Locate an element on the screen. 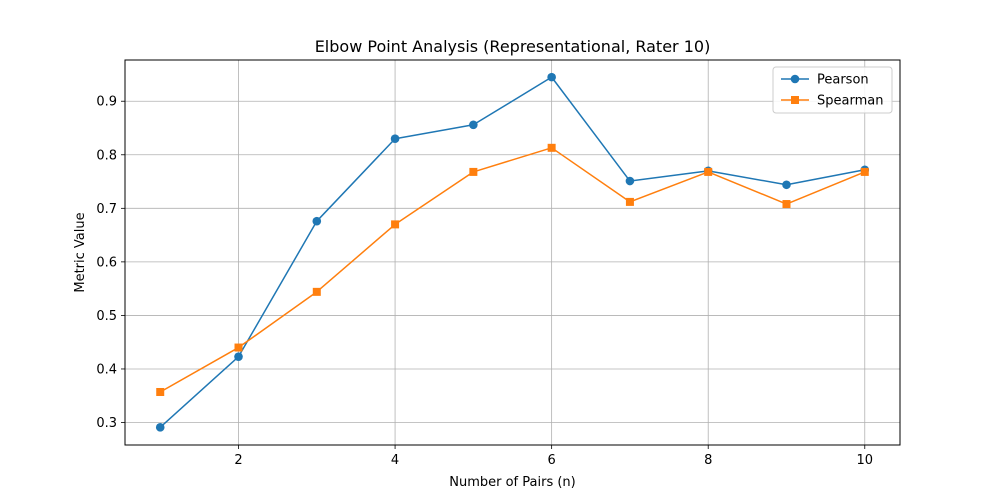 The width and height of the screenshot is (1000, 500). legend-marker-pearson is located at coordinates (795, 79).